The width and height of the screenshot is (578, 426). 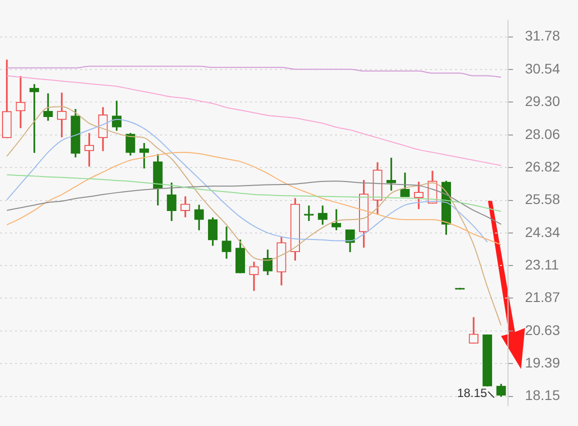 What do you see at coordinates (542, 362) in the screenshot?
I see `y-tick-label: 19.39` at bounding box center [542, 362].